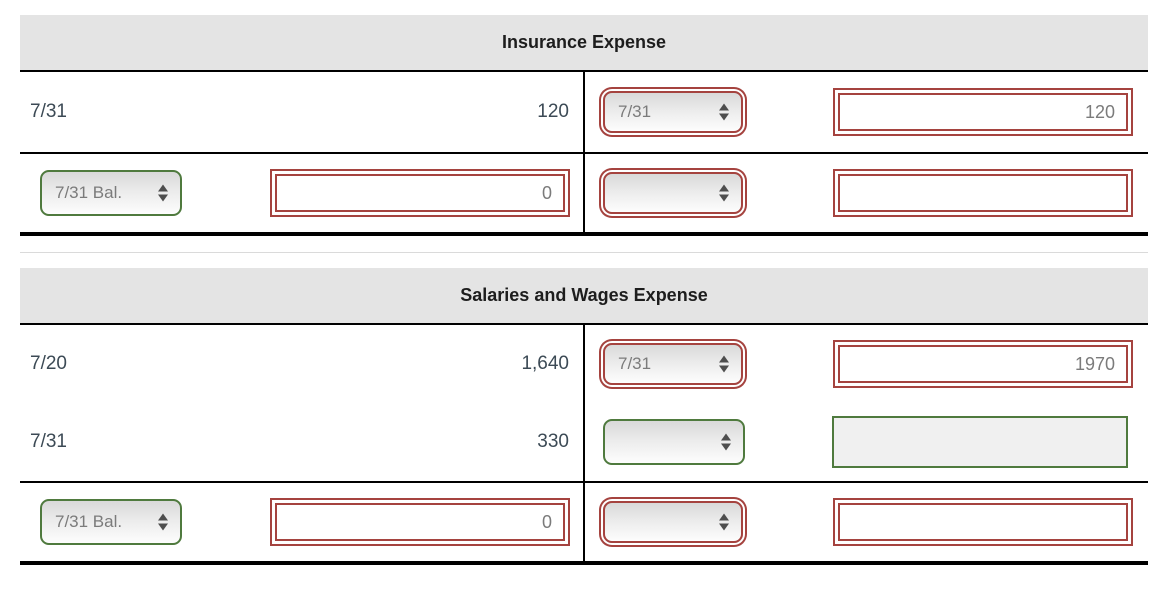 The image size is (1170, 600). I want to click on debit-entry-amount: 120, so click(553, 111).